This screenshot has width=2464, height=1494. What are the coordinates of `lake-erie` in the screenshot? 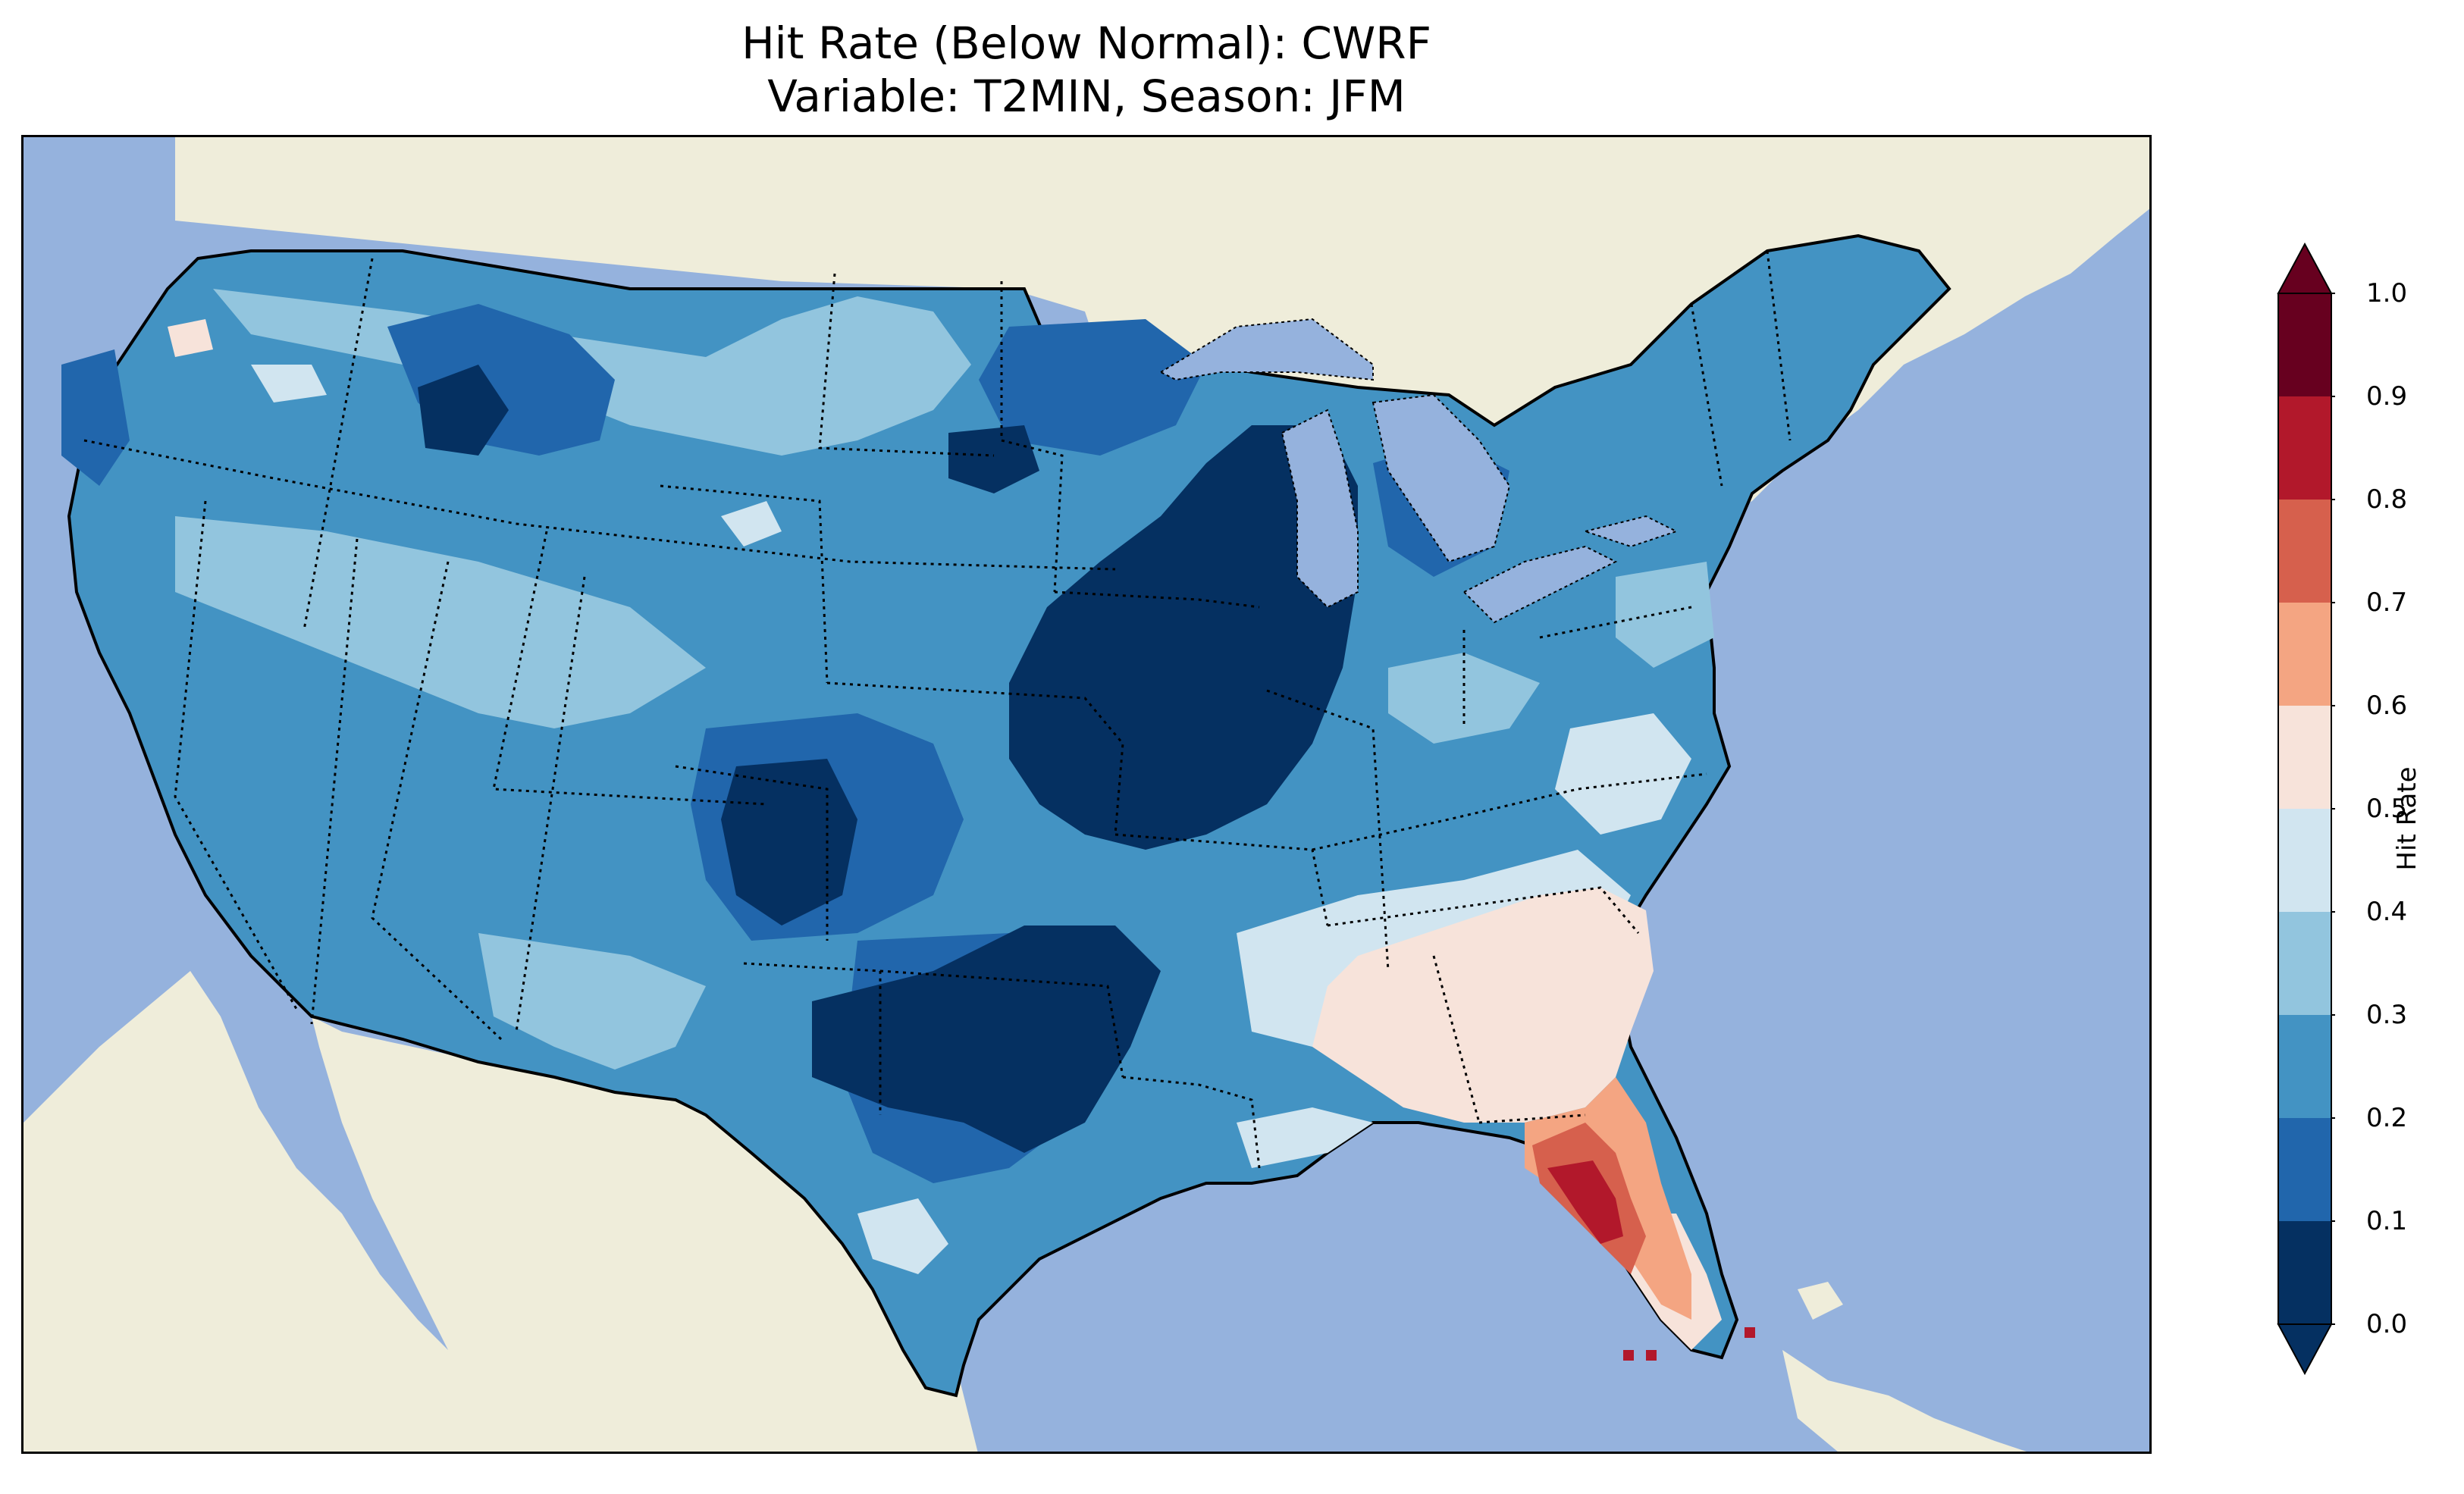 It's located at (1540, 584).